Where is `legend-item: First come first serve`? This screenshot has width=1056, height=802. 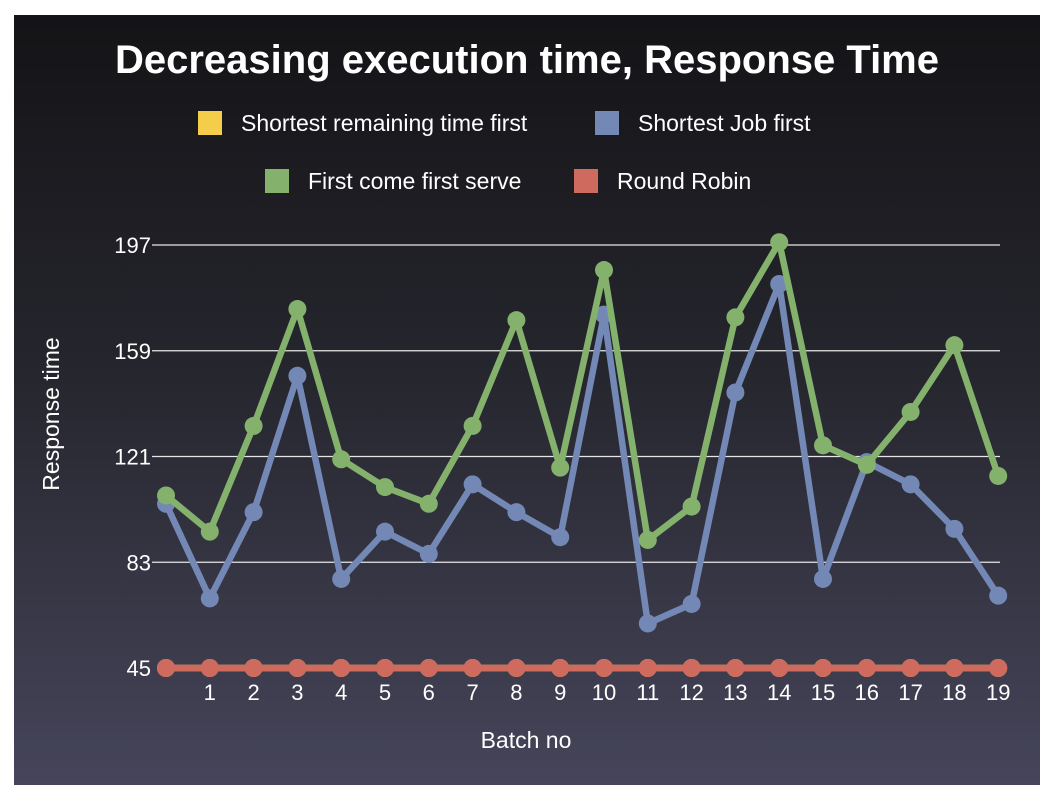
legend-item: First come first serve is located at coordinates (393, 181).